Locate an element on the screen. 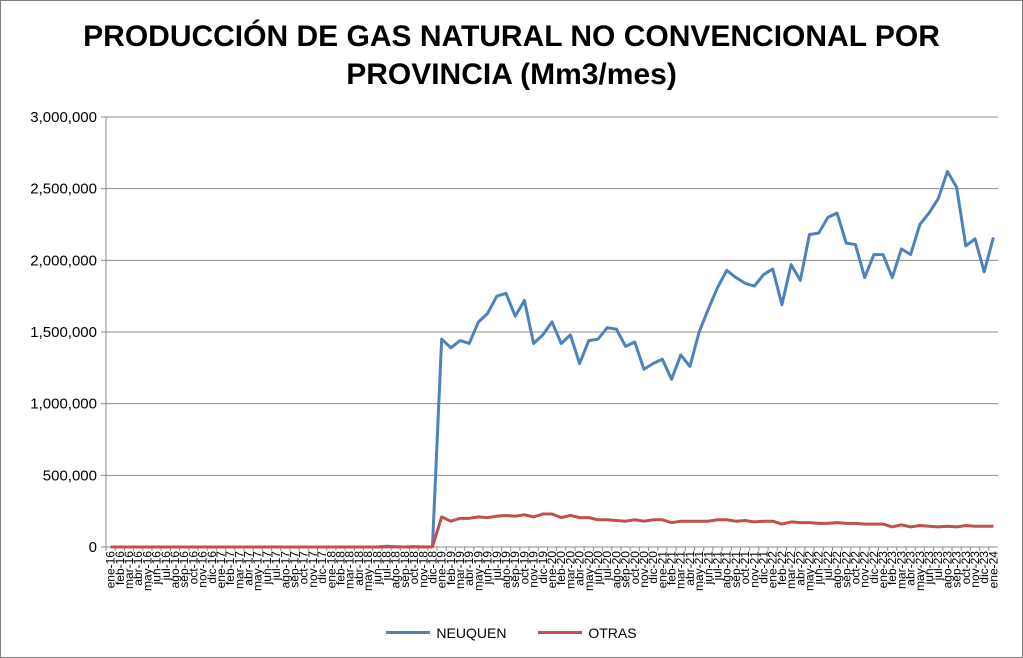 This screenshot has width=1023, height=658. x-tick-label: ene-24 is located at coordinates (993, 570).